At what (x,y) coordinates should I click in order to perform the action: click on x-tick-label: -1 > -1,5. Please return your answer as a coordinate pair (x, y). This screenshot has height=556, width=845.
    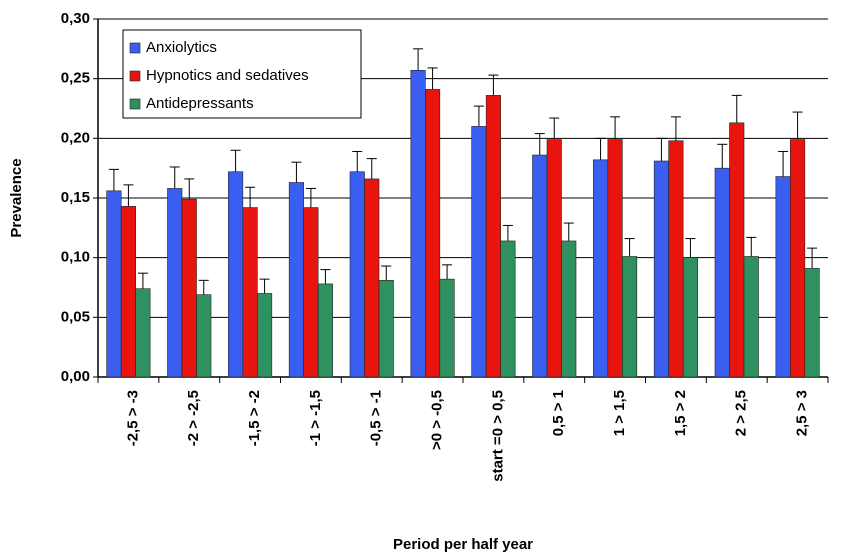
    Looking at the image, I should click on (315, 418).